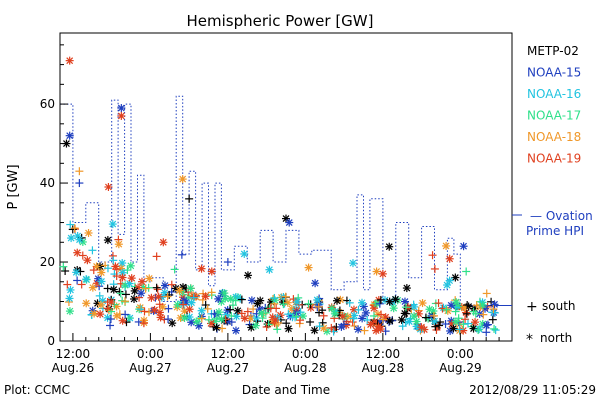 This screenshot has width=600, height=400. Describe the element at coordinates (305, 368) in the screenshot. I see `x-tick-date: Aug.28` at that location.